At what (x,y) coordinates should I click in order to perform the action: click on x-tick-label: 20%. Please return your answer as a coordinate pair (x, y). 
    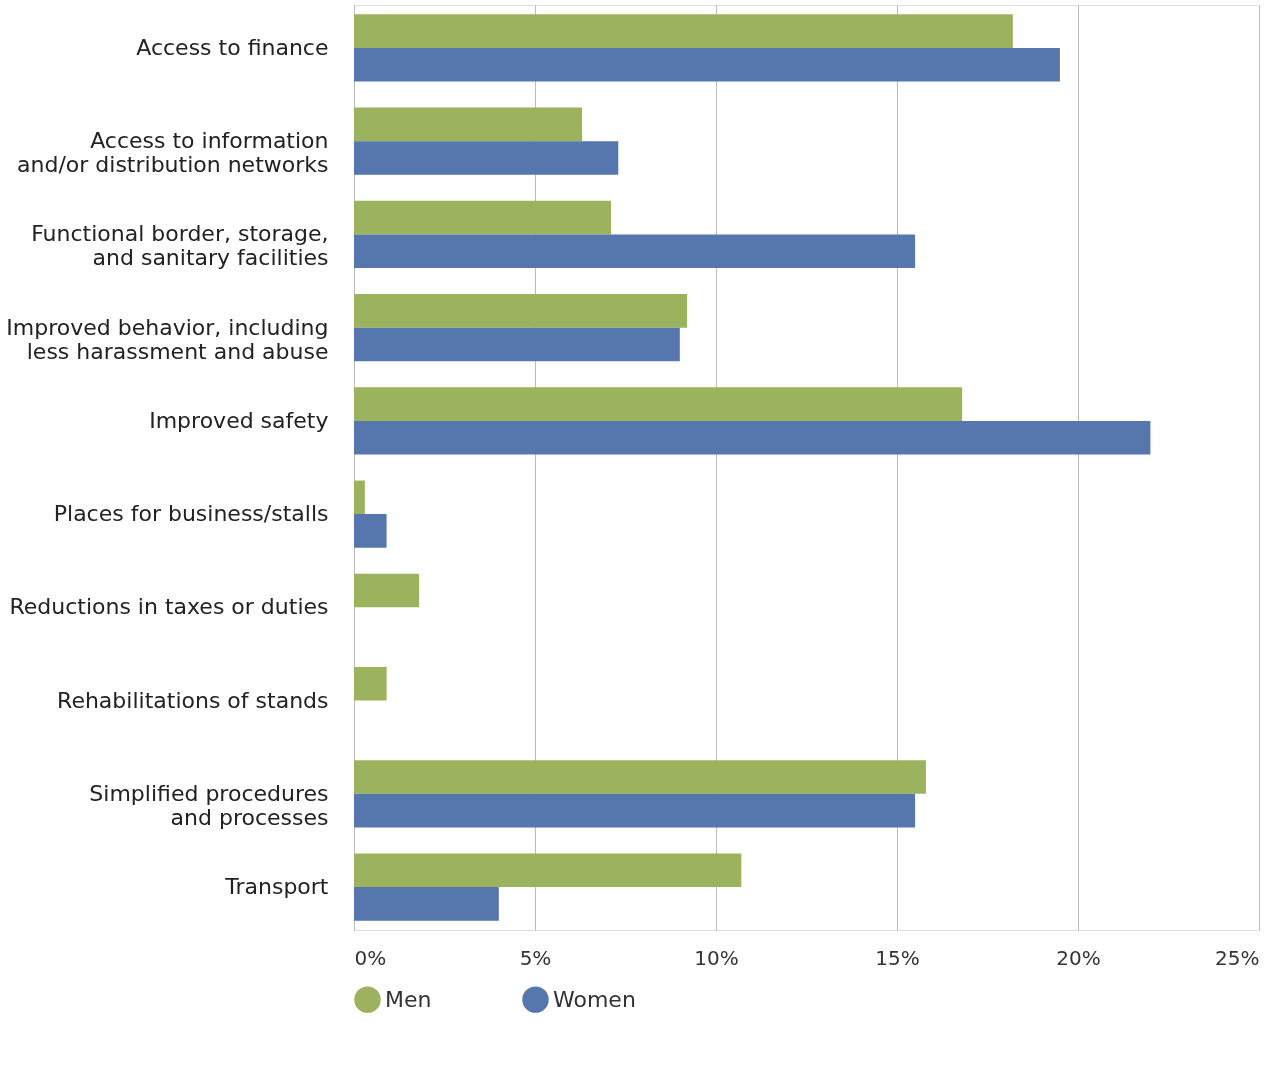
    Looking at the image, I should click on (1078, 957).